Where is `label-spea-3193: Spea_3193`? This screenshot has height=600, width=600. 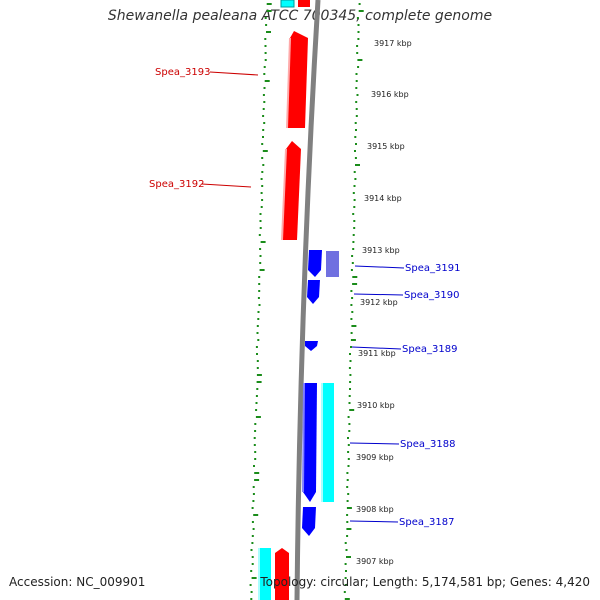
label-spea-3193: Spea_3193 is located at coordinates (182, 72).